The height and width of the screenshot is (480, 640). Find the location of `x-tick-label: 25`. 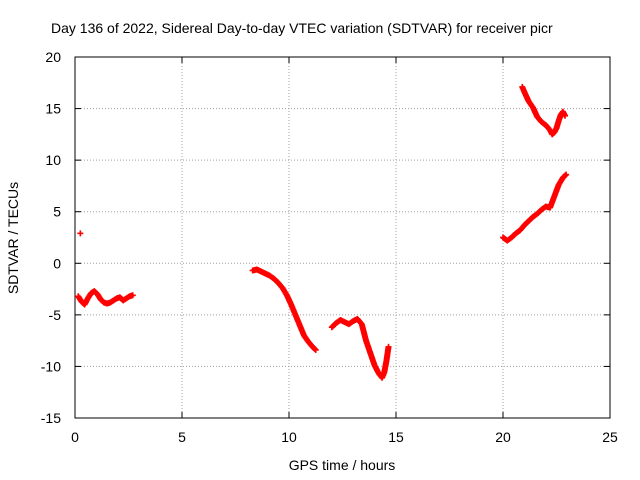

x-tick-label: 25 is located at coordinates (610, 437).